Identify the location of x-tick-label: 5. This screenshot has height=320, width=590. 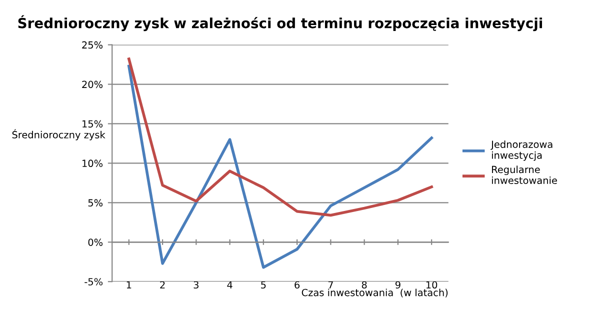
(263, 285).